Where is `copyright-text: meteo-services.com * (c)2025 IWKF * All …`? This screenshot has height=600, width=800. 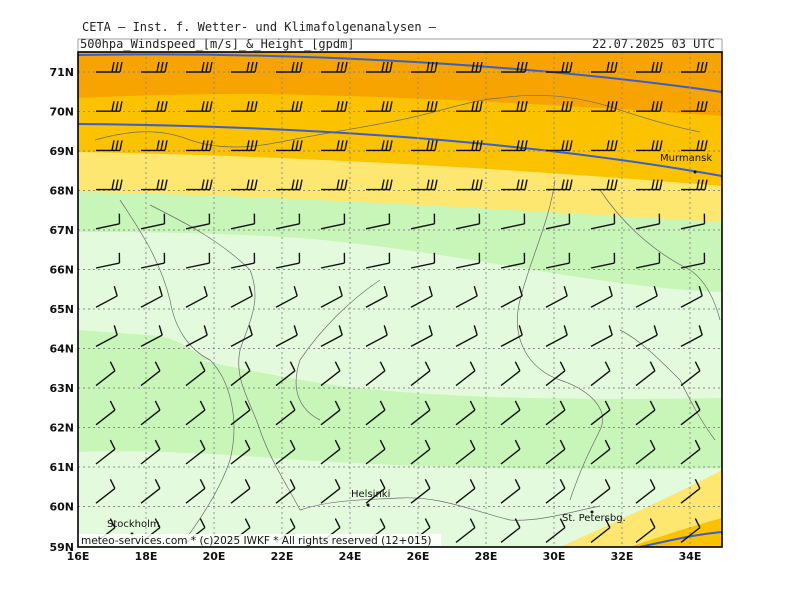 copyright-text: meteo-services.com * (c)2025 IWKF * All … is located at coordinates (256, 541).